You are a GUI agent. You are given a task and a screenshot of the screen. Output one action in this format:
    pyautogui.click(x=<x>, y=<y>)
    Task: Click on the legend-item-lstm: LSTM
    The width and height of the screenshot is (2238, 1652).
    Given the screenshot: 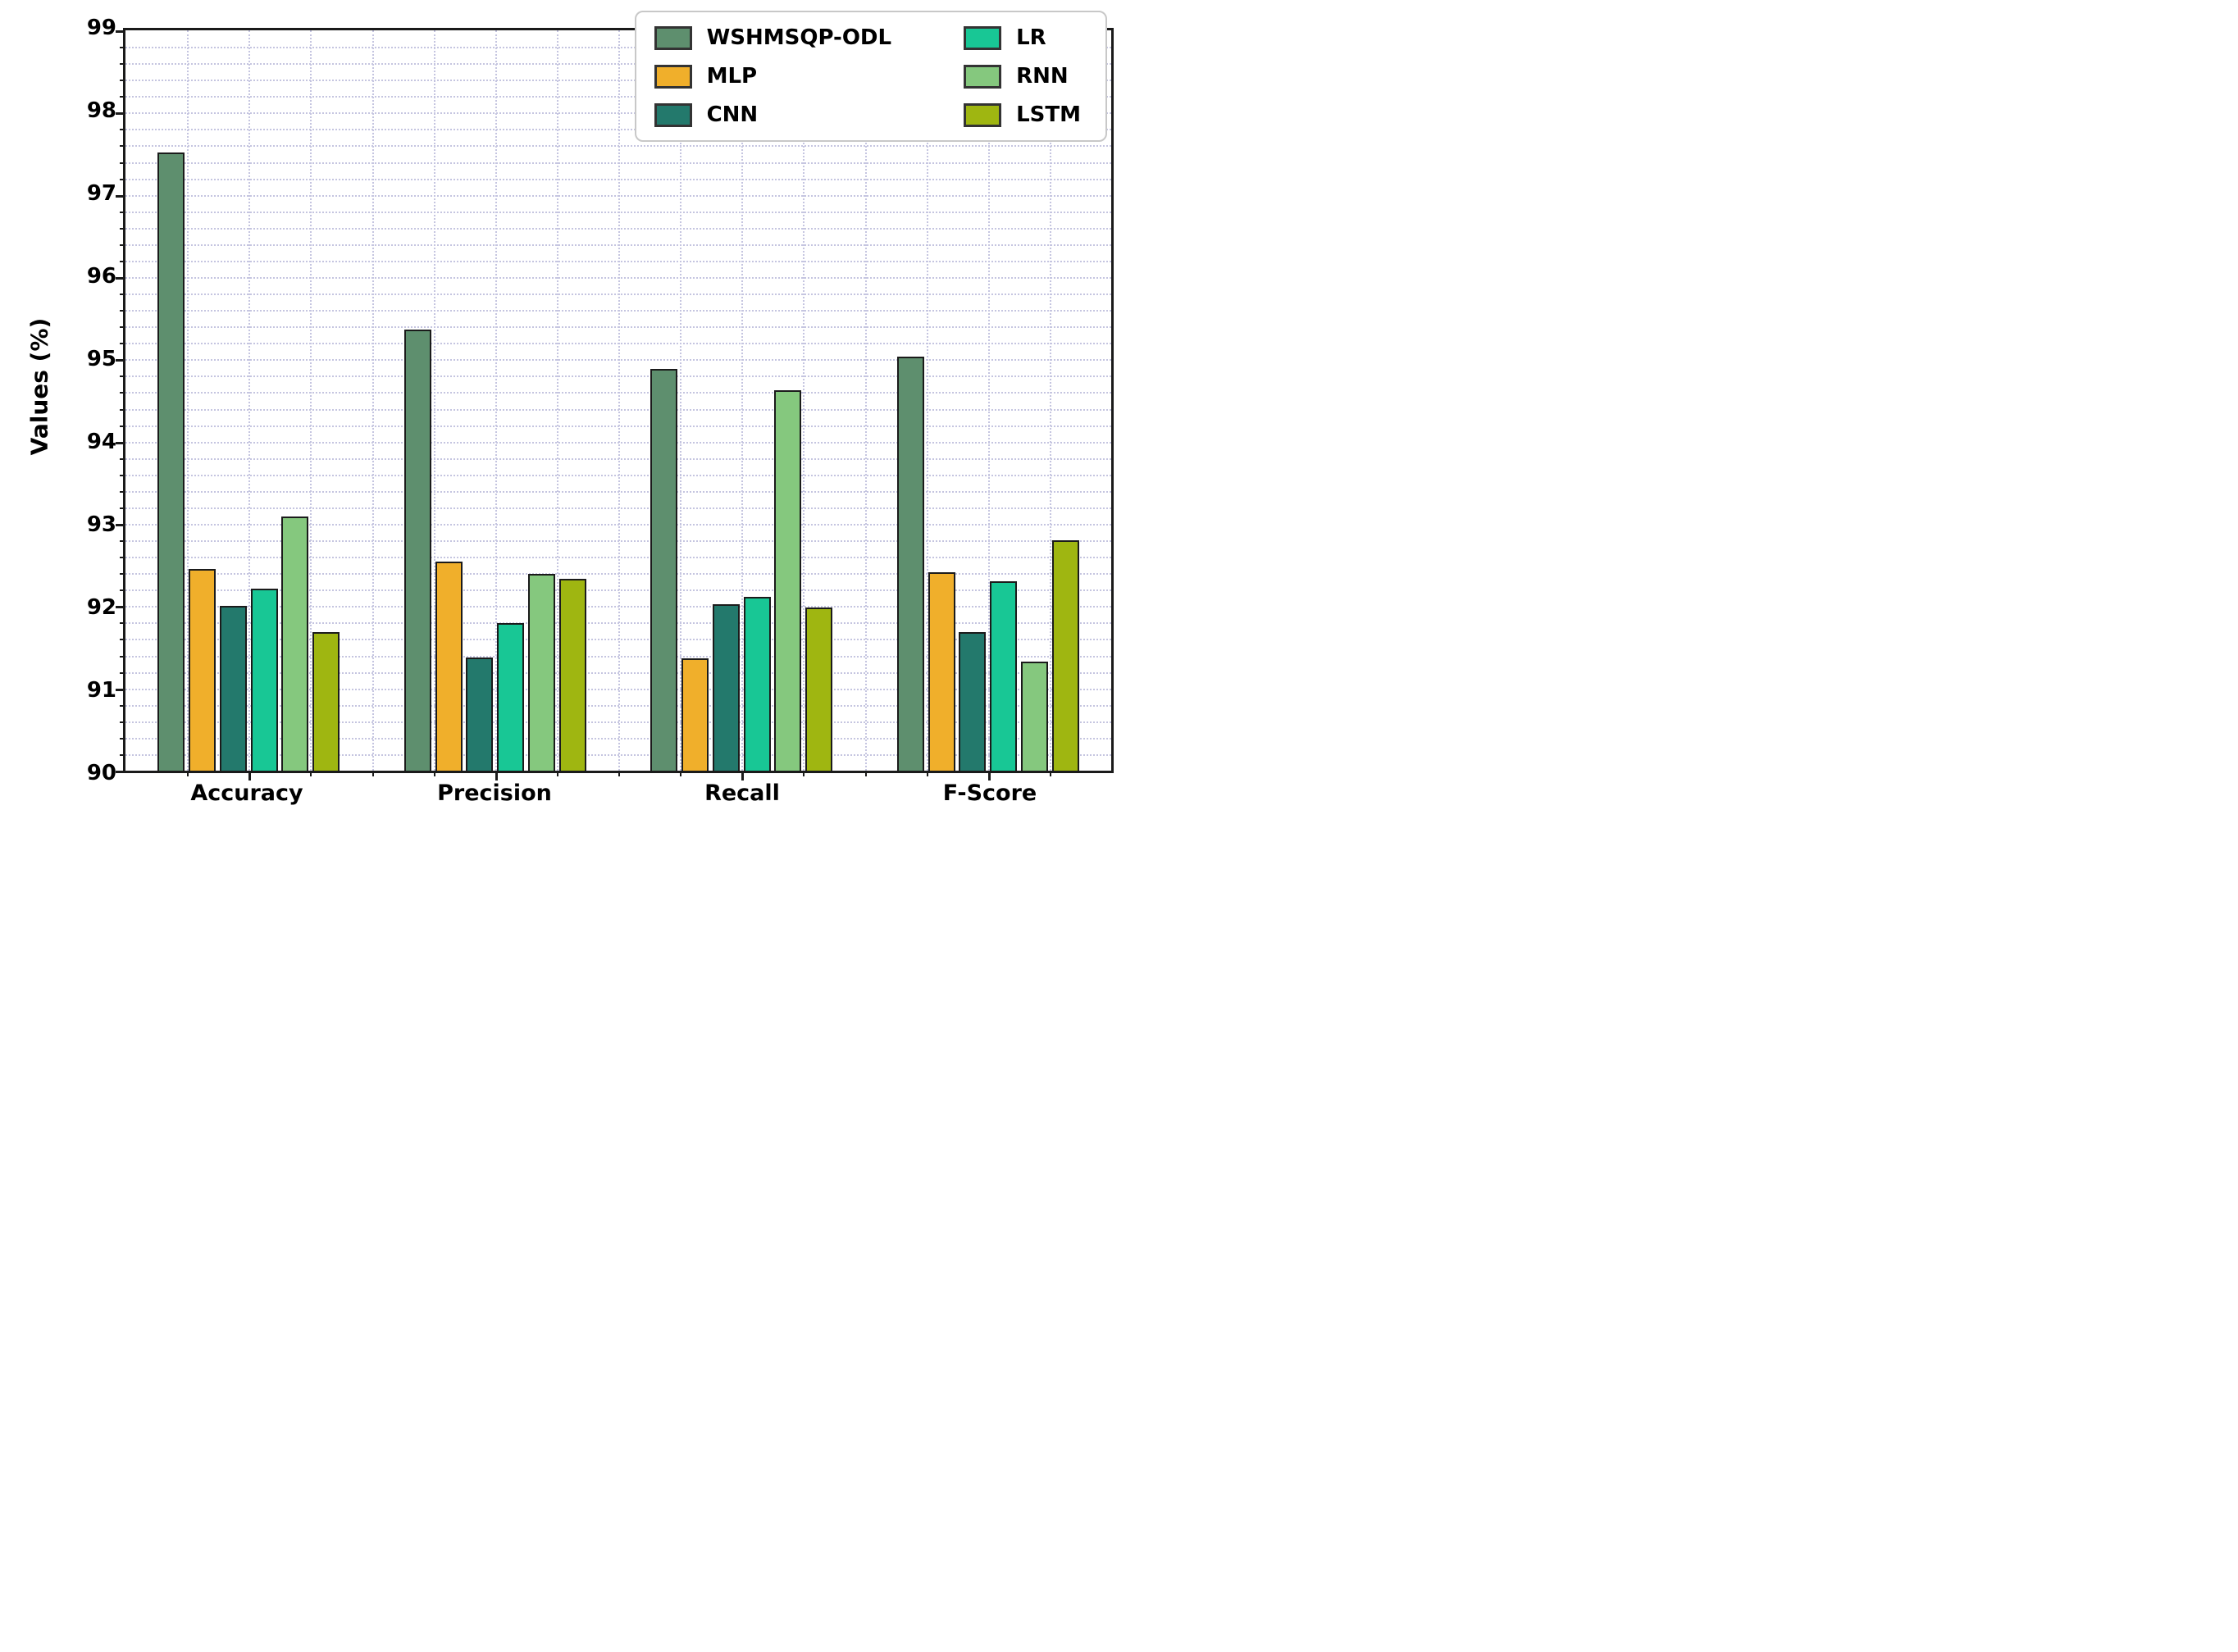 What is the action you would take?
    pyautogui.click(x=1022, y=114)
    